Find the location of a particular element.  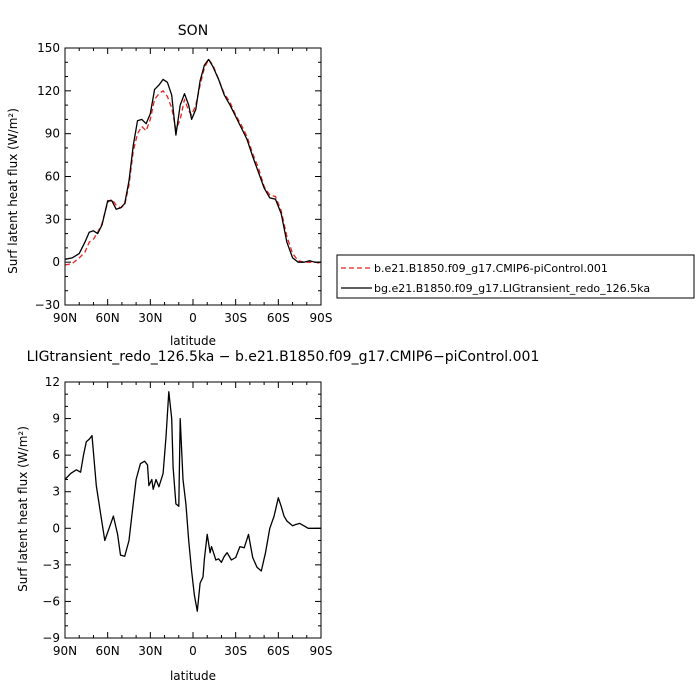

bottom-x-tick-label: 90N is located at coordinates (65, 651).